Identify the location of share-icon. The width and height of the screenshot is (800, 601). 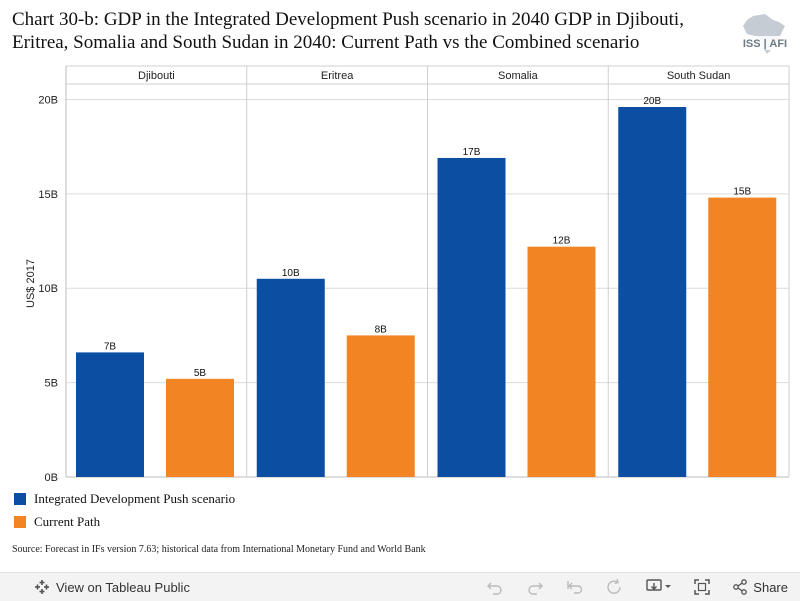
(740, 587).